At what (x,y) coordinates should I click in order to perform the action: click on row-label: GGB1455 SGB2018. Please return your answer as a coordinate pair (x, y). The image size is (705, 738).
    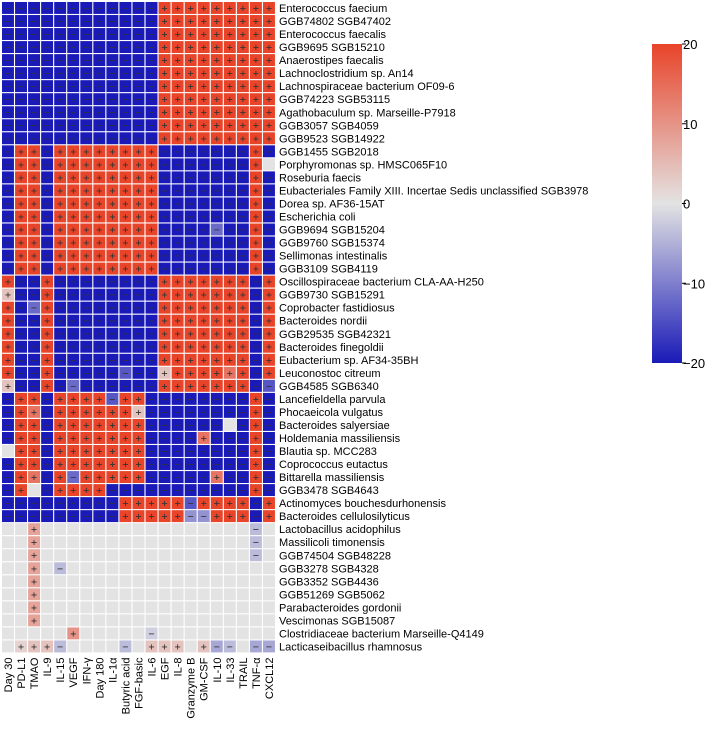
    Looking at the image, I should click on (329, 152).